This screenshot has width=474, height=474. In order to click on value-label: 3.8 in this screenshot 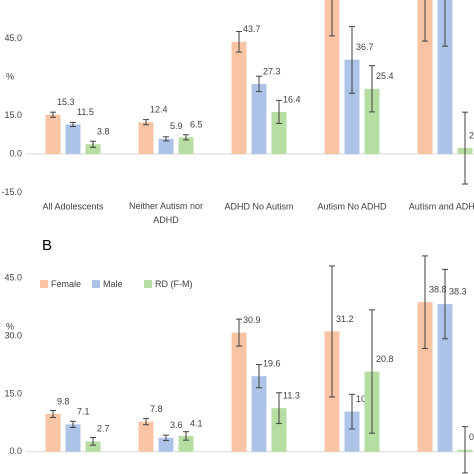, I will do `click(103, 132)`.